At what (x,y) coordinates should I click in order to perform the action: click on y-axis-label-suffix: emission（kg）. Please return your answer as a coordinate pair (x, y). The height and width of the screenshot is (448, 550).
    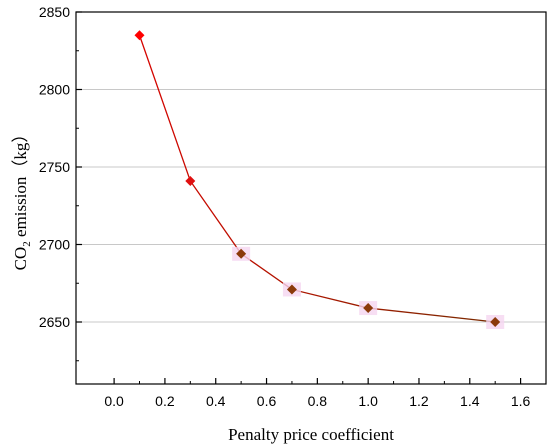
    Looking at the image, I should click on (20, 184).